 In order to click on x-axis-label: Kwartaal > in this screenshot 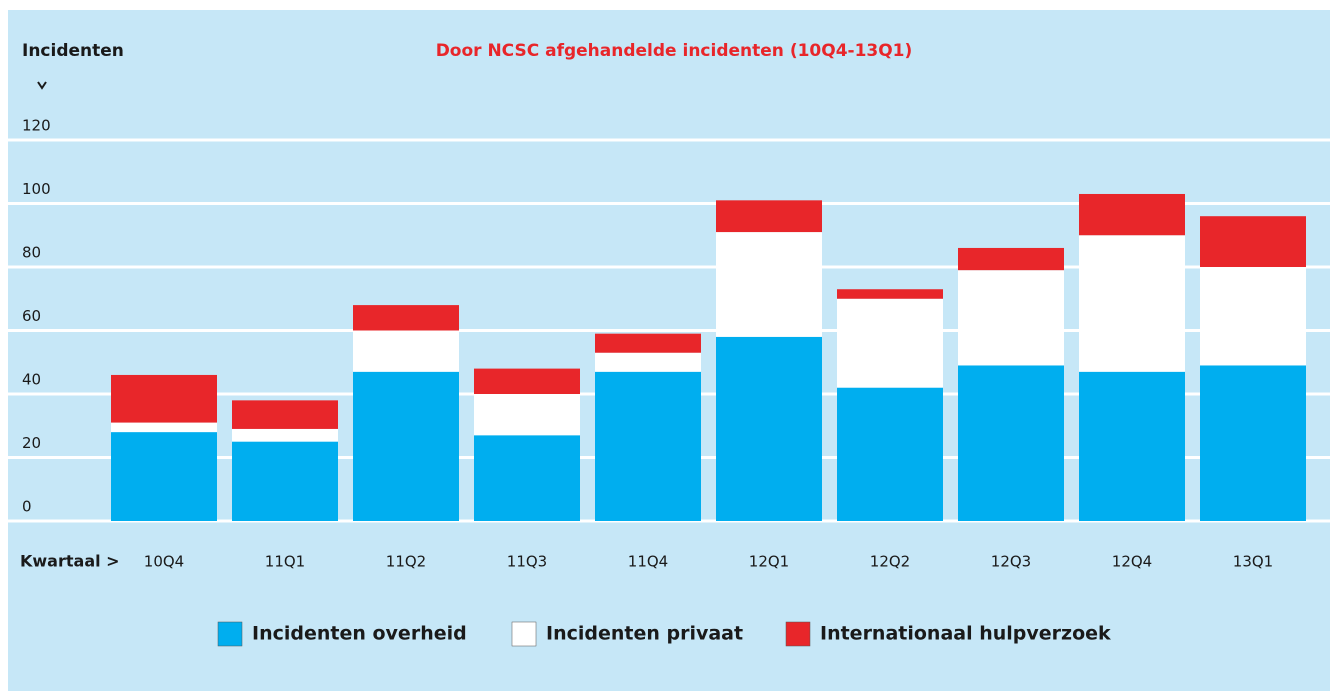, I will do `click(70, 561)`.